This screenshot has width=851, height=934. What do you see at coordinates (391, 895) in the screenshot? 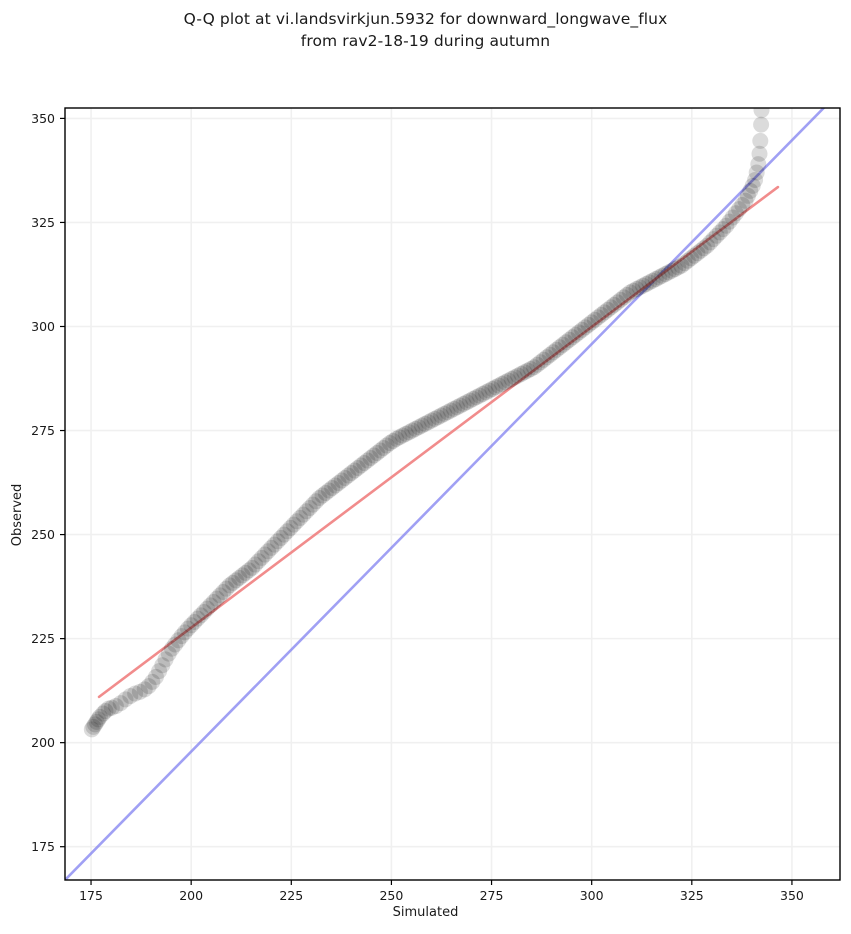
I see `x-tick-label: 250` at bounding box center [391, 895].